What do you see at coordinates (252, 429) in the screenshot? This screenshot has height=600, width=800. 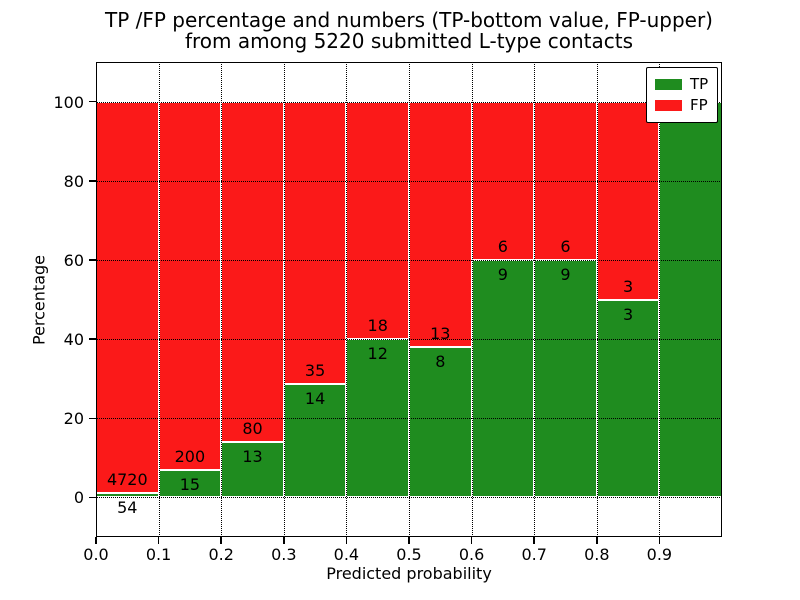 I see `fp-count-label: 80` at bounding box center [252, 429].